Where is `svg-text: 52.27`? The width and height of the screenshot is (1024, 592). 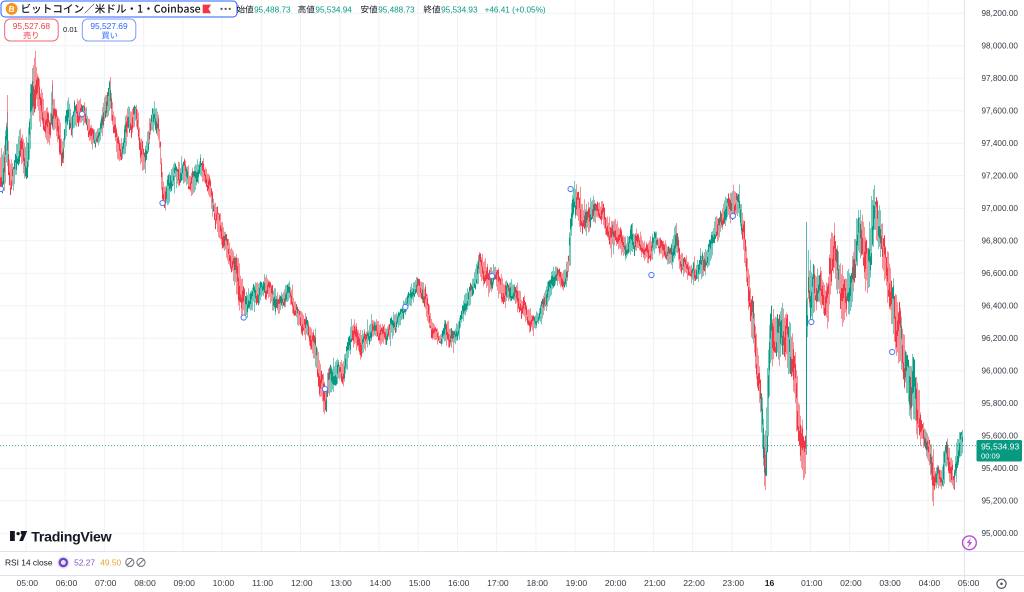 svg-text: 52.27 is located at coordinates (84, 563).